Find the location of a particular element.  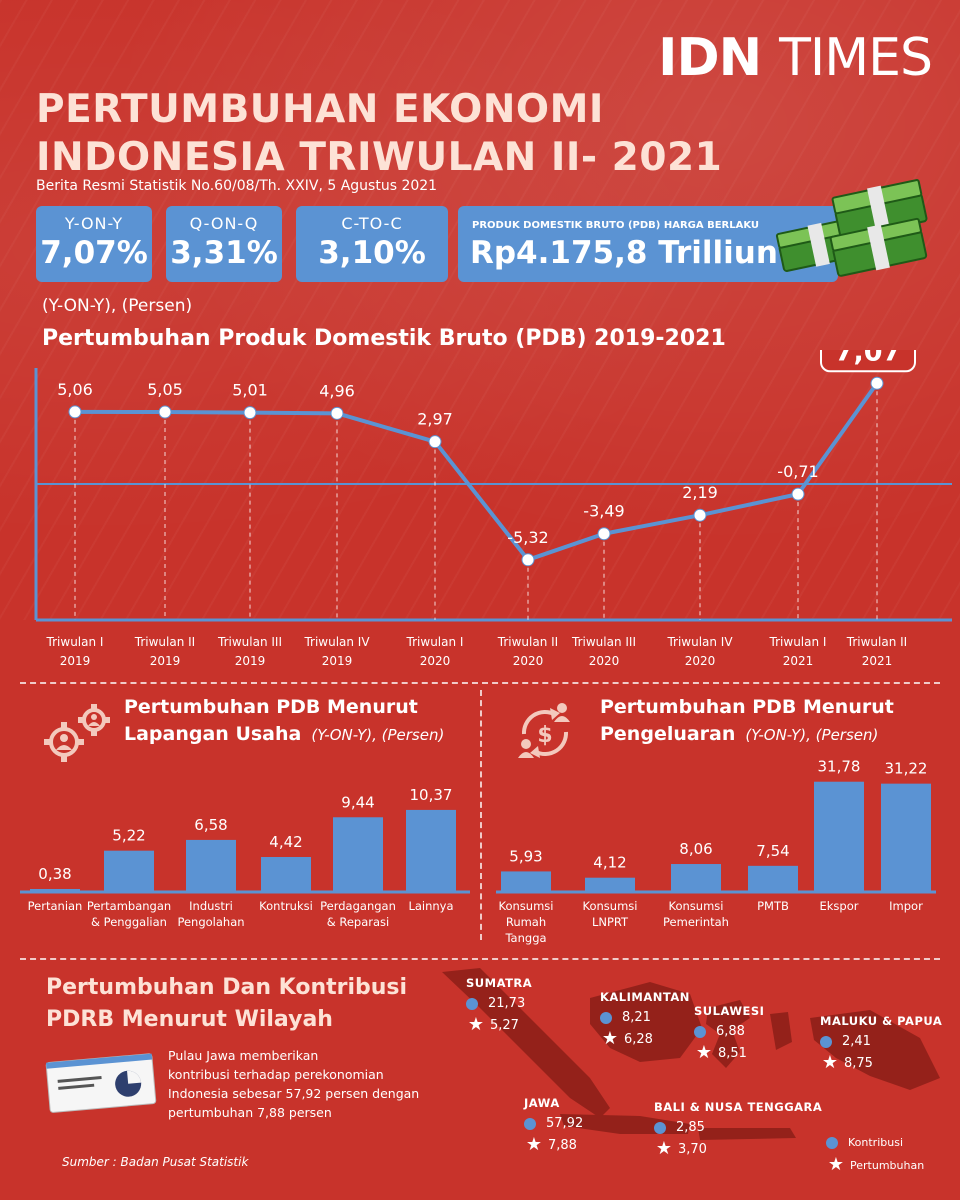

section-divider-vertical is located at coordinates (481, 815).